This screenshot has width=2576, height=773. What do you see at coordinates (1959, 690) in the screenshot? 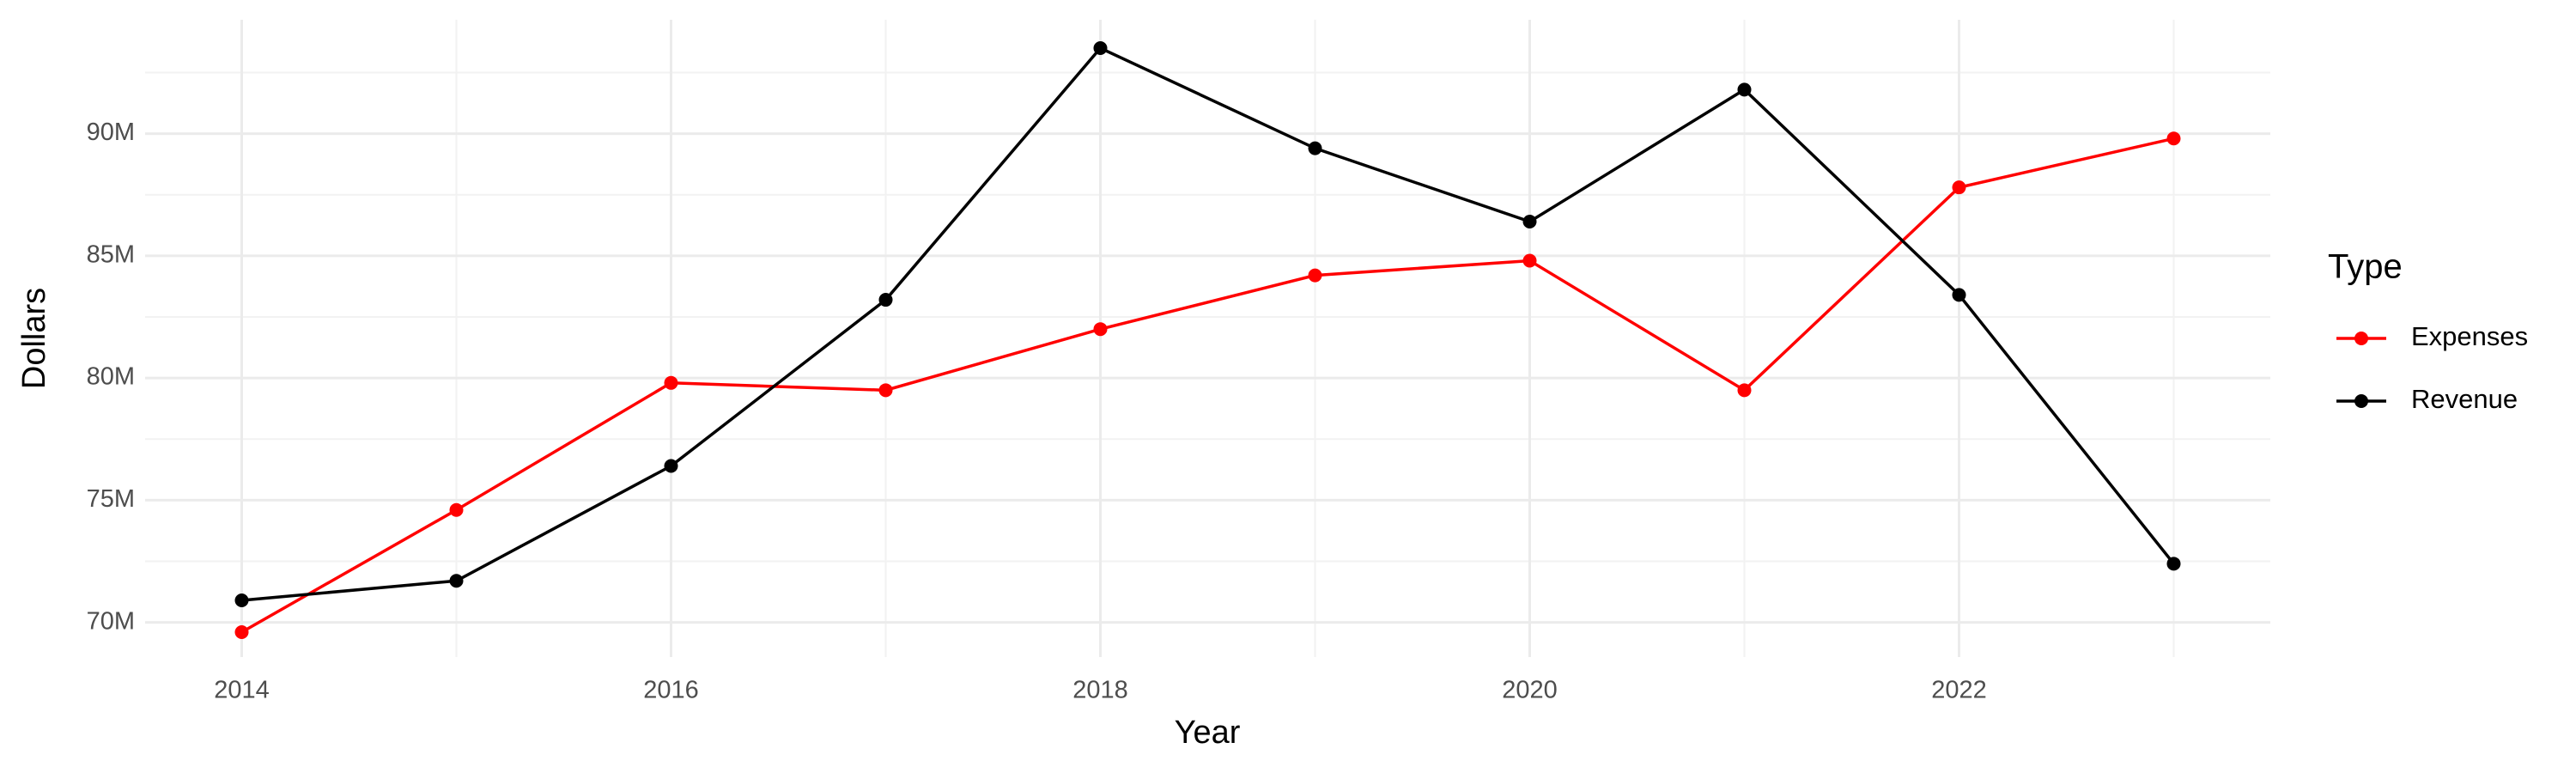
I see `x-tick-label: 2022` at bounding box center [1959, 690].